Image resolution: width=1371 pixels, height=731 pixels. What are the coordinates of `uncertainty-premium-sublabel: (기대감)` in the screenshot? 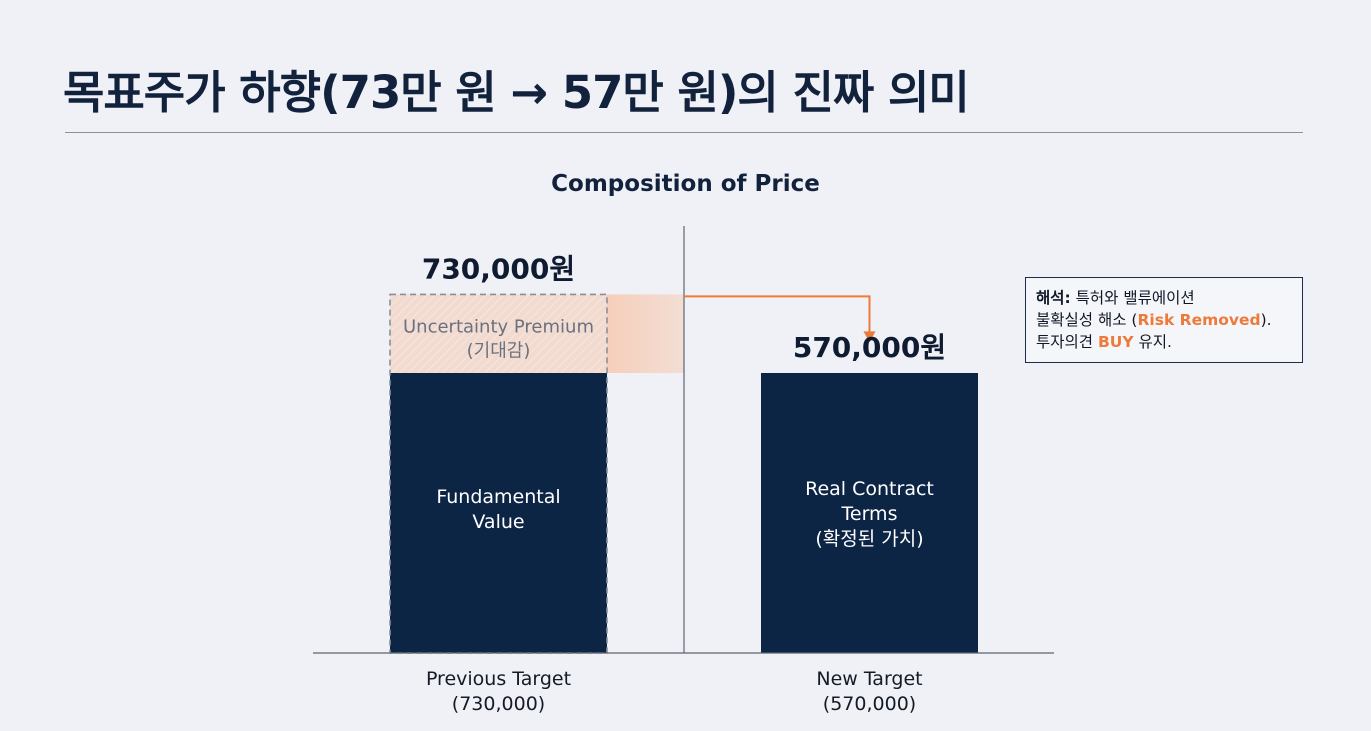 It's located at (499, 350).